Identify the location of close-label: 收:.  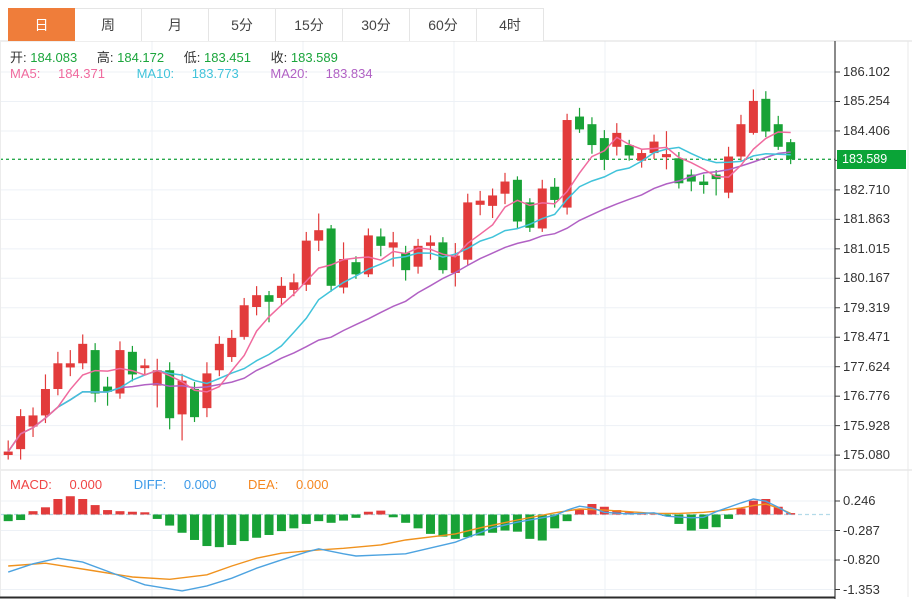
(279, 57).